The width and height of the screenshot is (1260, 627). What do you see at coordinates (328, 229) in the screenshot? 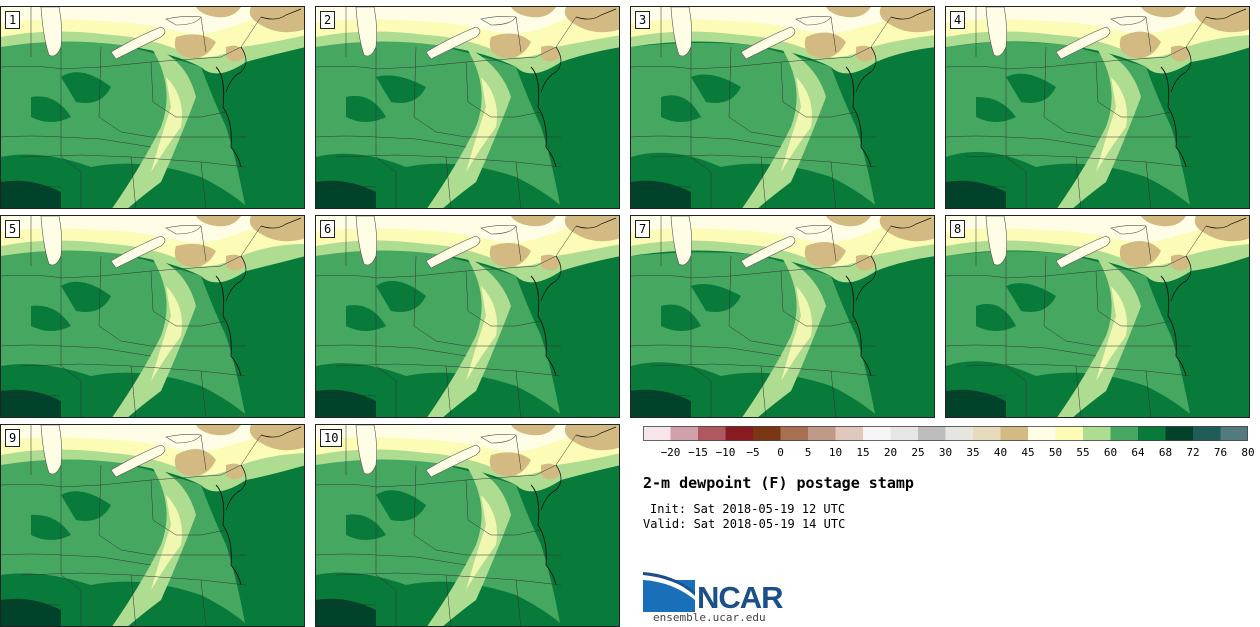
I see `member-label: 6` at bounding box center [328, 229].